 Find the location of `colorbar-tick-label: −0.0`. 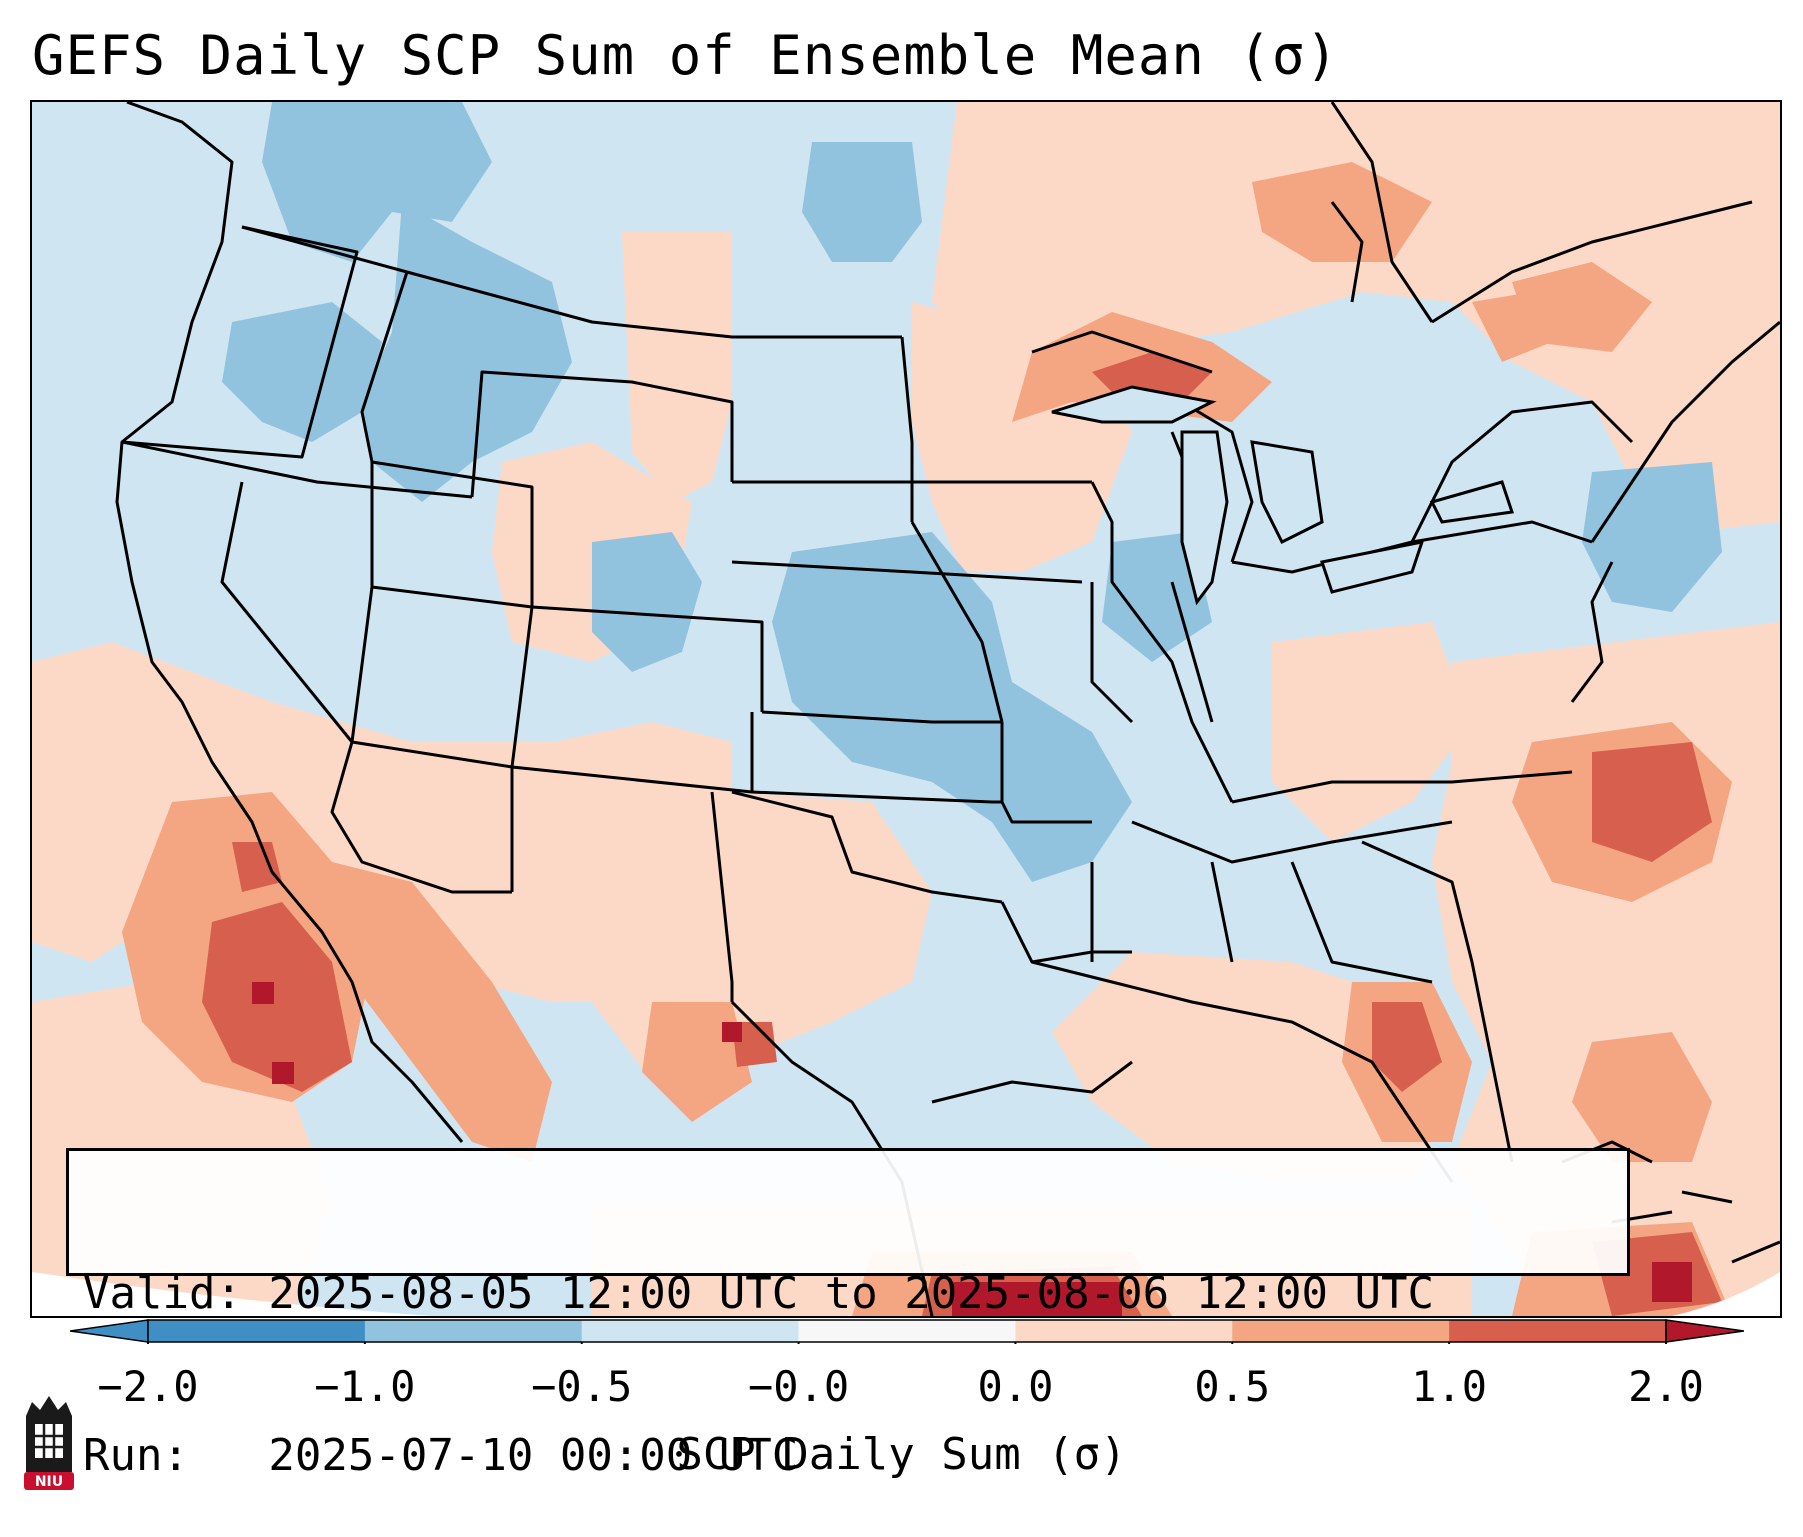

colorbar-tick-label: −0.0 is located at coordinates (798, 1386).